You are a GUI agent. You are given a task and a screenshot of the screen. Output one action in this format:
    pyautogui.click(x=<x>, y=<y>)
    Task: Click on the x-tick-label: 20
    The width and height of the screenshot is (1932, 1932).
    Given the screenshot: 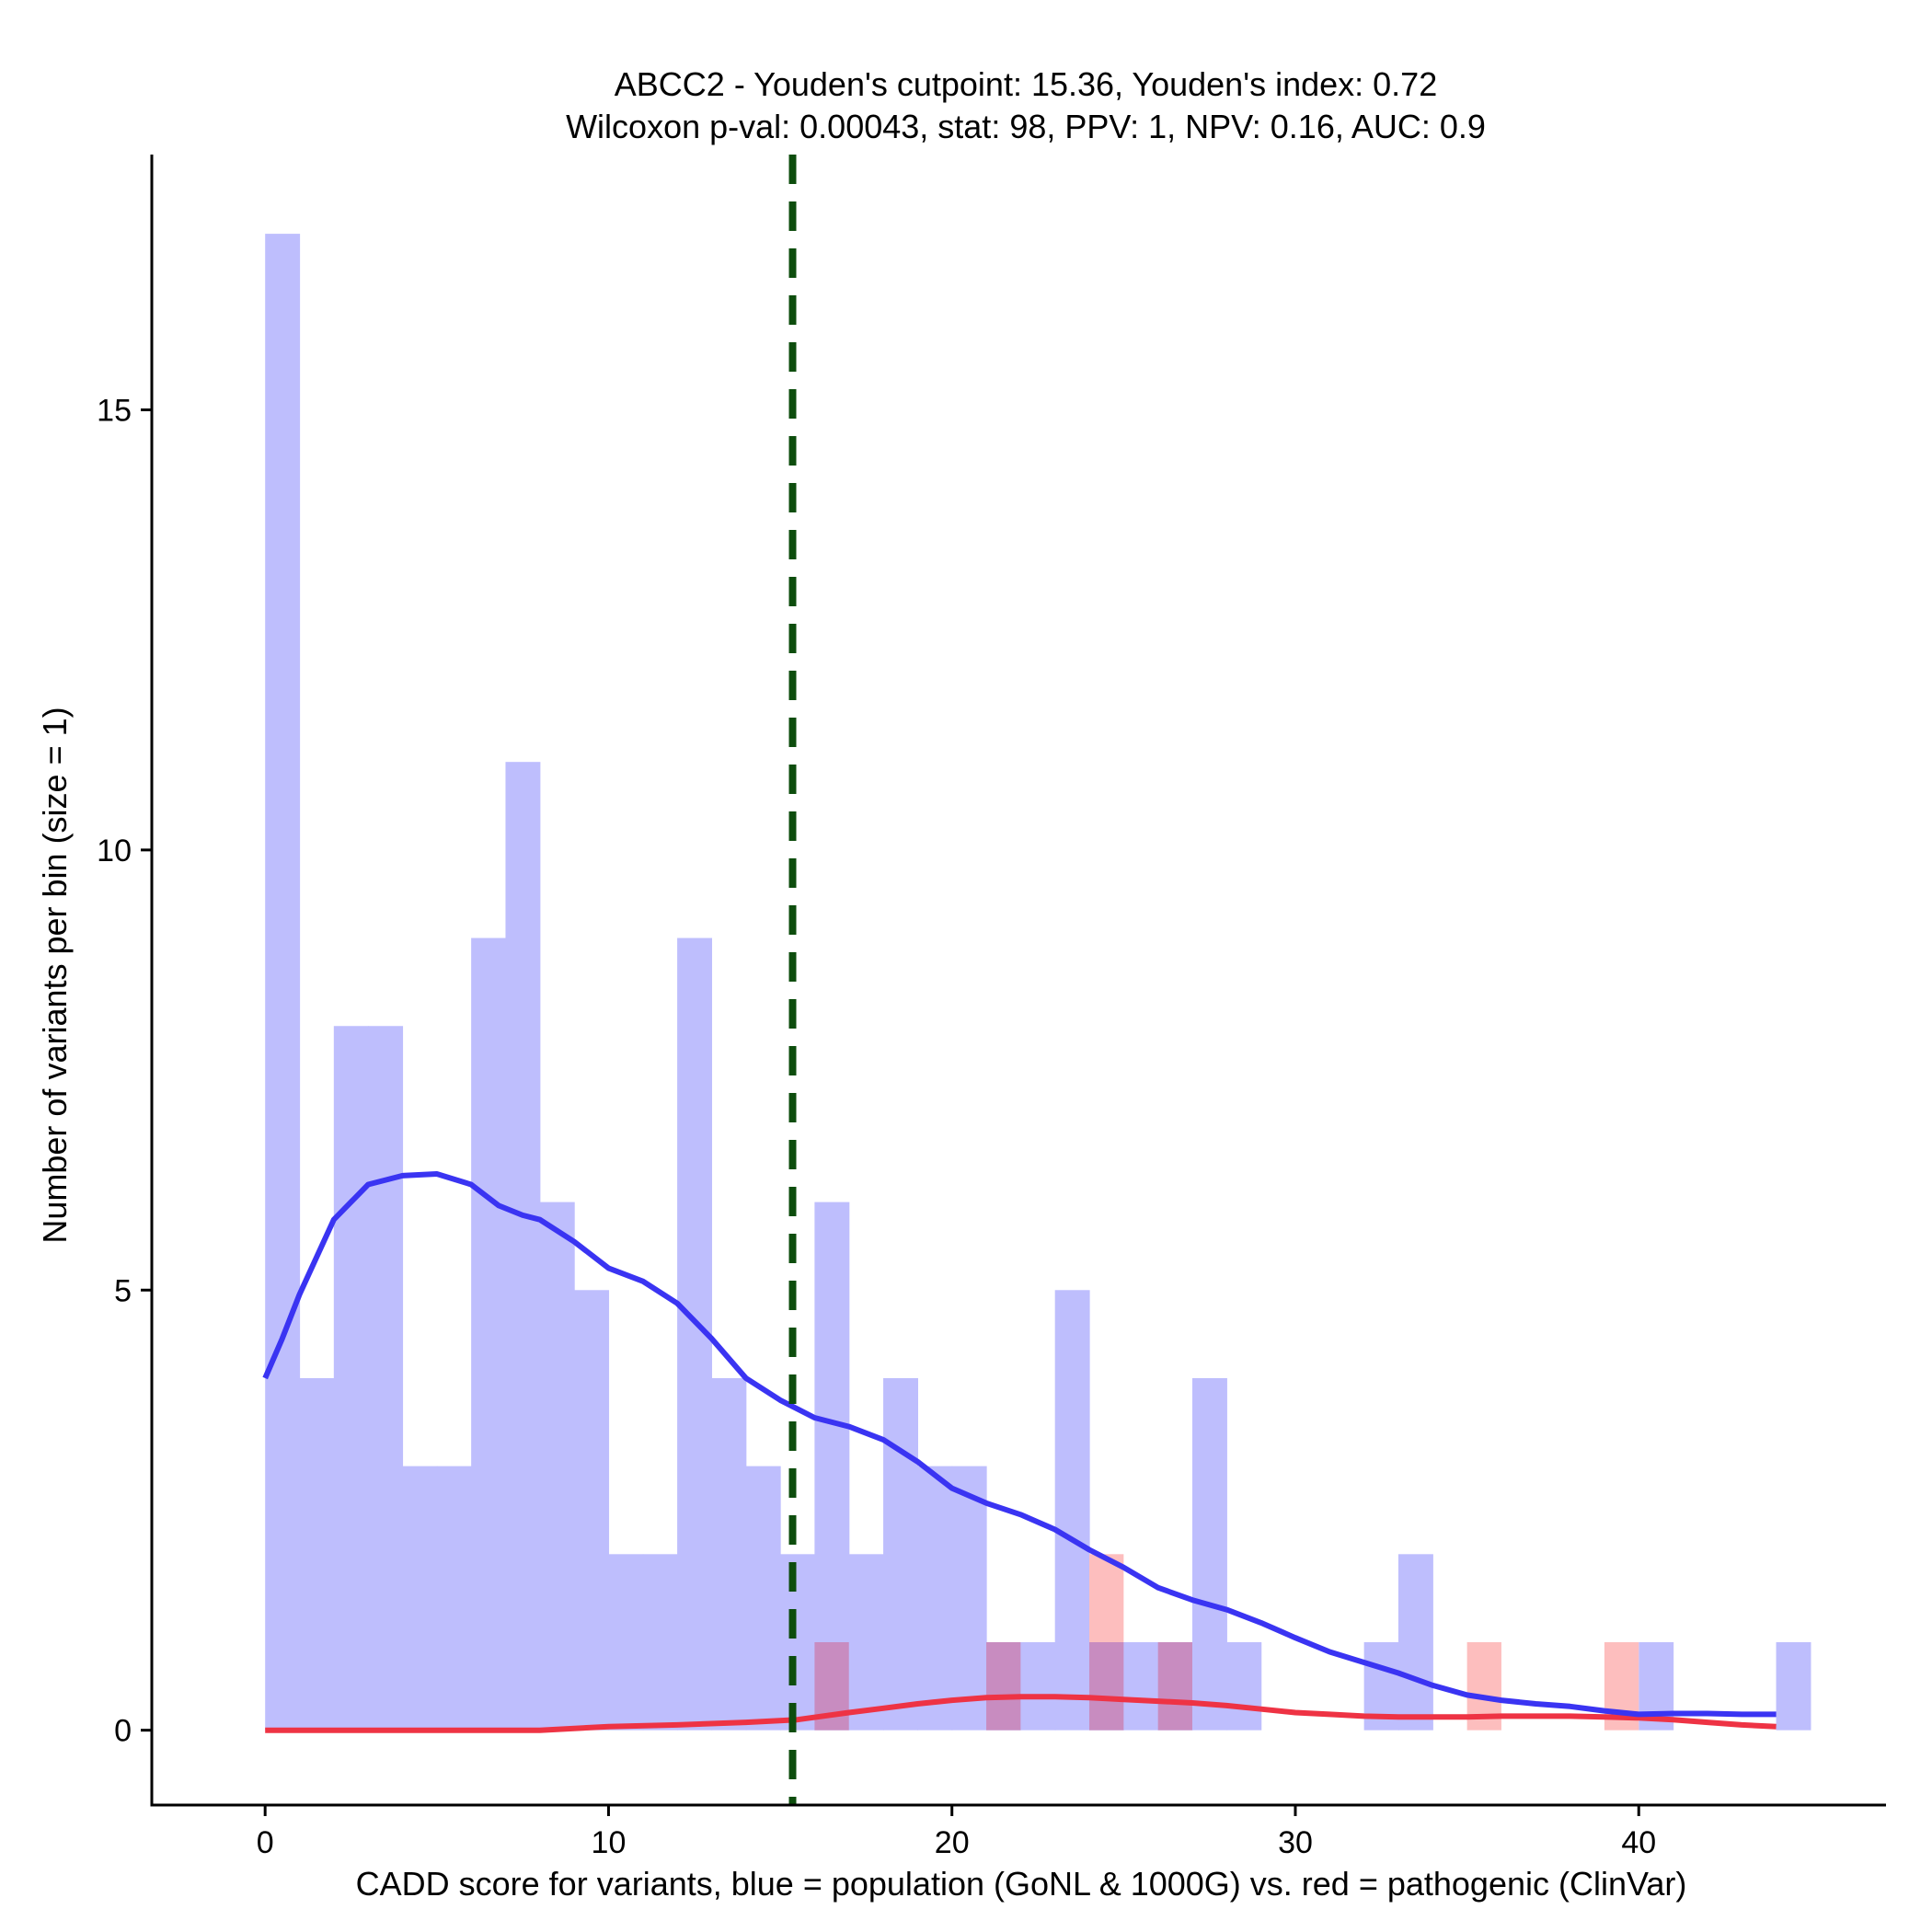 What is the action you would take?
    pyautogui.click(x=952, y=1842)
    